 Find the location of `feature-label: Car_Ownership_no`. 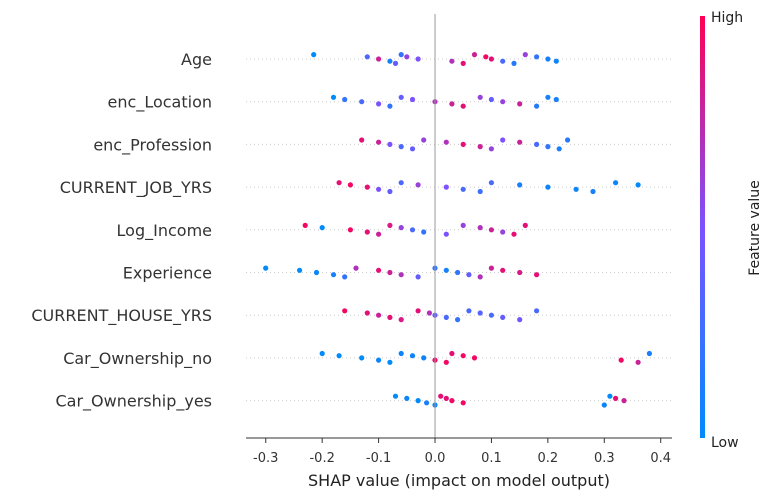

feature-label: Car_Ownership_no is located at coordinates (137, 359).